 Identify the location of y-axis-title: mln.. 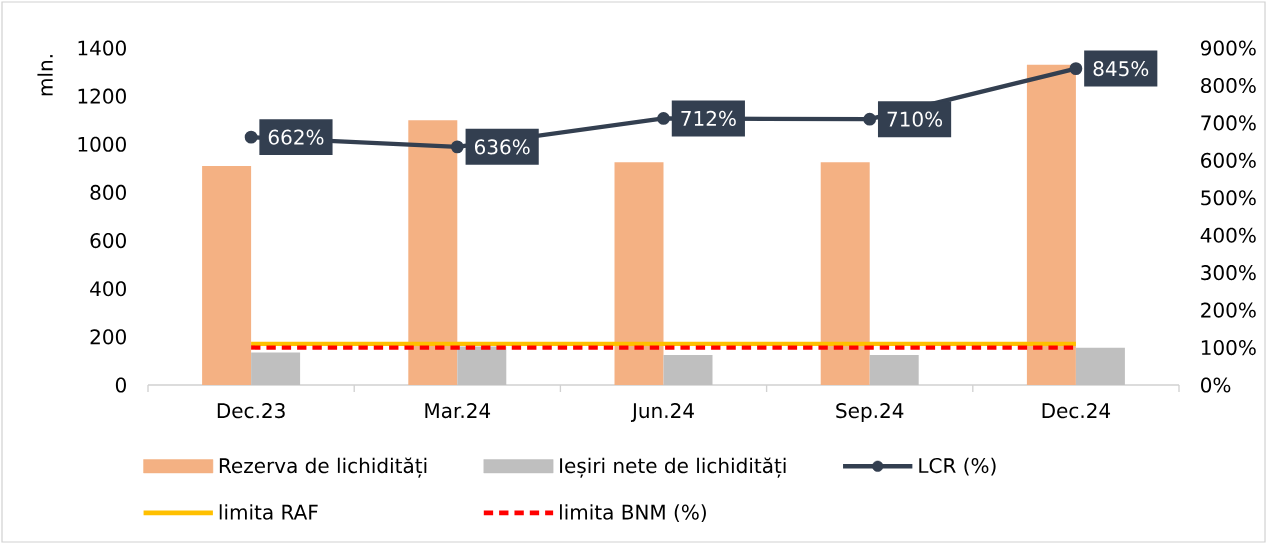
(45, 75).